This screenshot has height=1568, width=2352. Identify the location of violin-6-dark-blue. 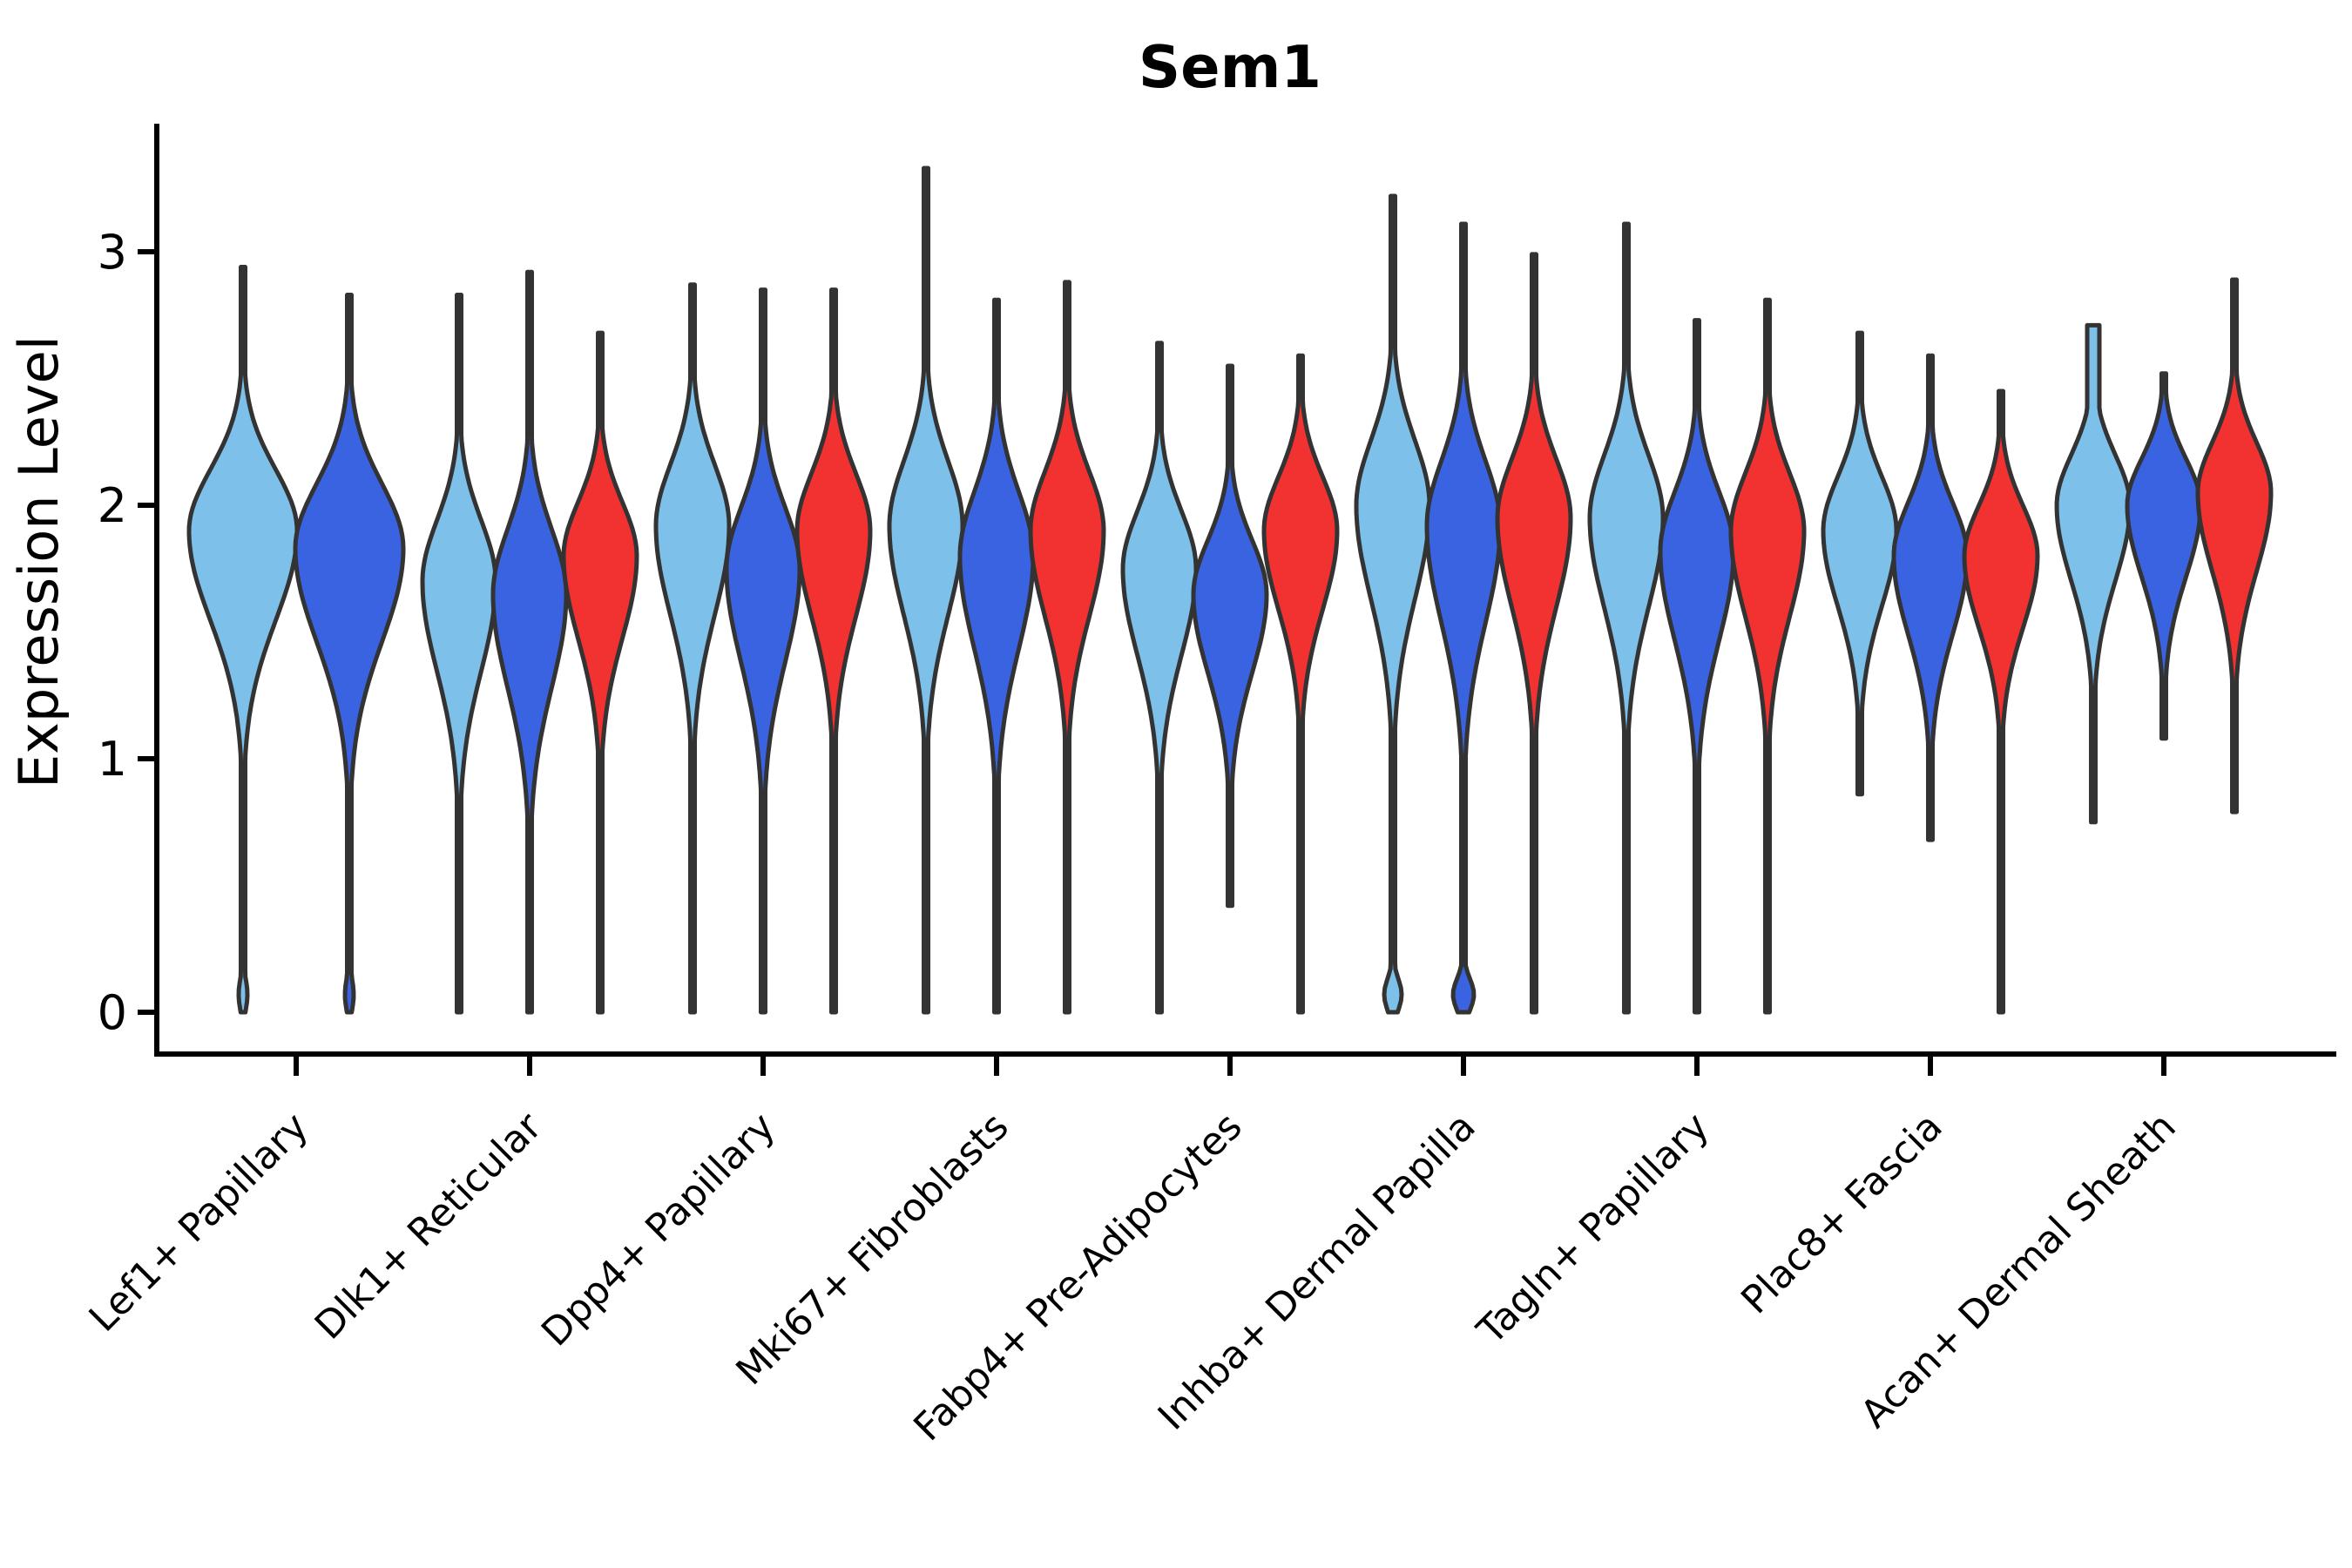
(1463, 618).